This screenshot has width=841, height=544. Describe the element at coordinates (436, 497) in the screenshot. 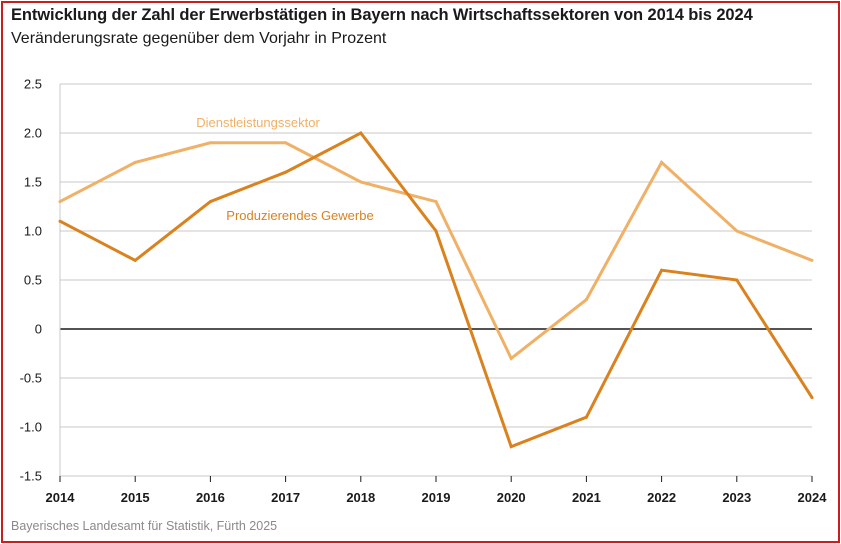

I see `x-tick-label: 2019` at that location.